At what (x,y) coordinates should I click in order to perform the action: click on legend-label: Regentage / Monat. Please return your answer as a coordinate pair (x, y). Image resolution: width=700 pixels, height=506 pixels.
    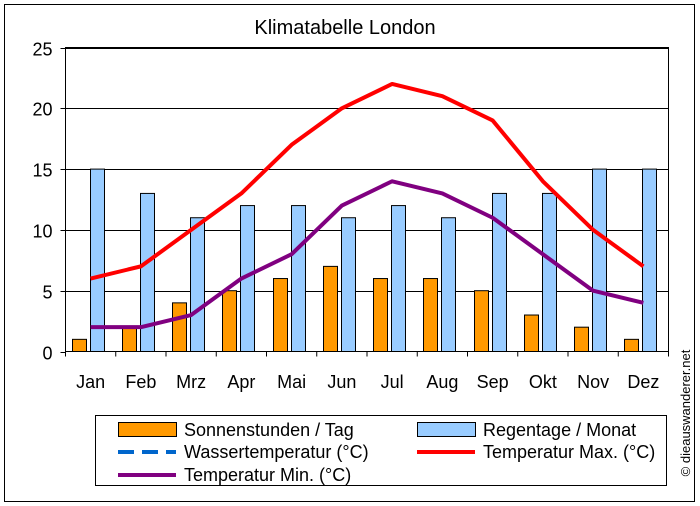
    Looking at the image, I should click on (559, 430).